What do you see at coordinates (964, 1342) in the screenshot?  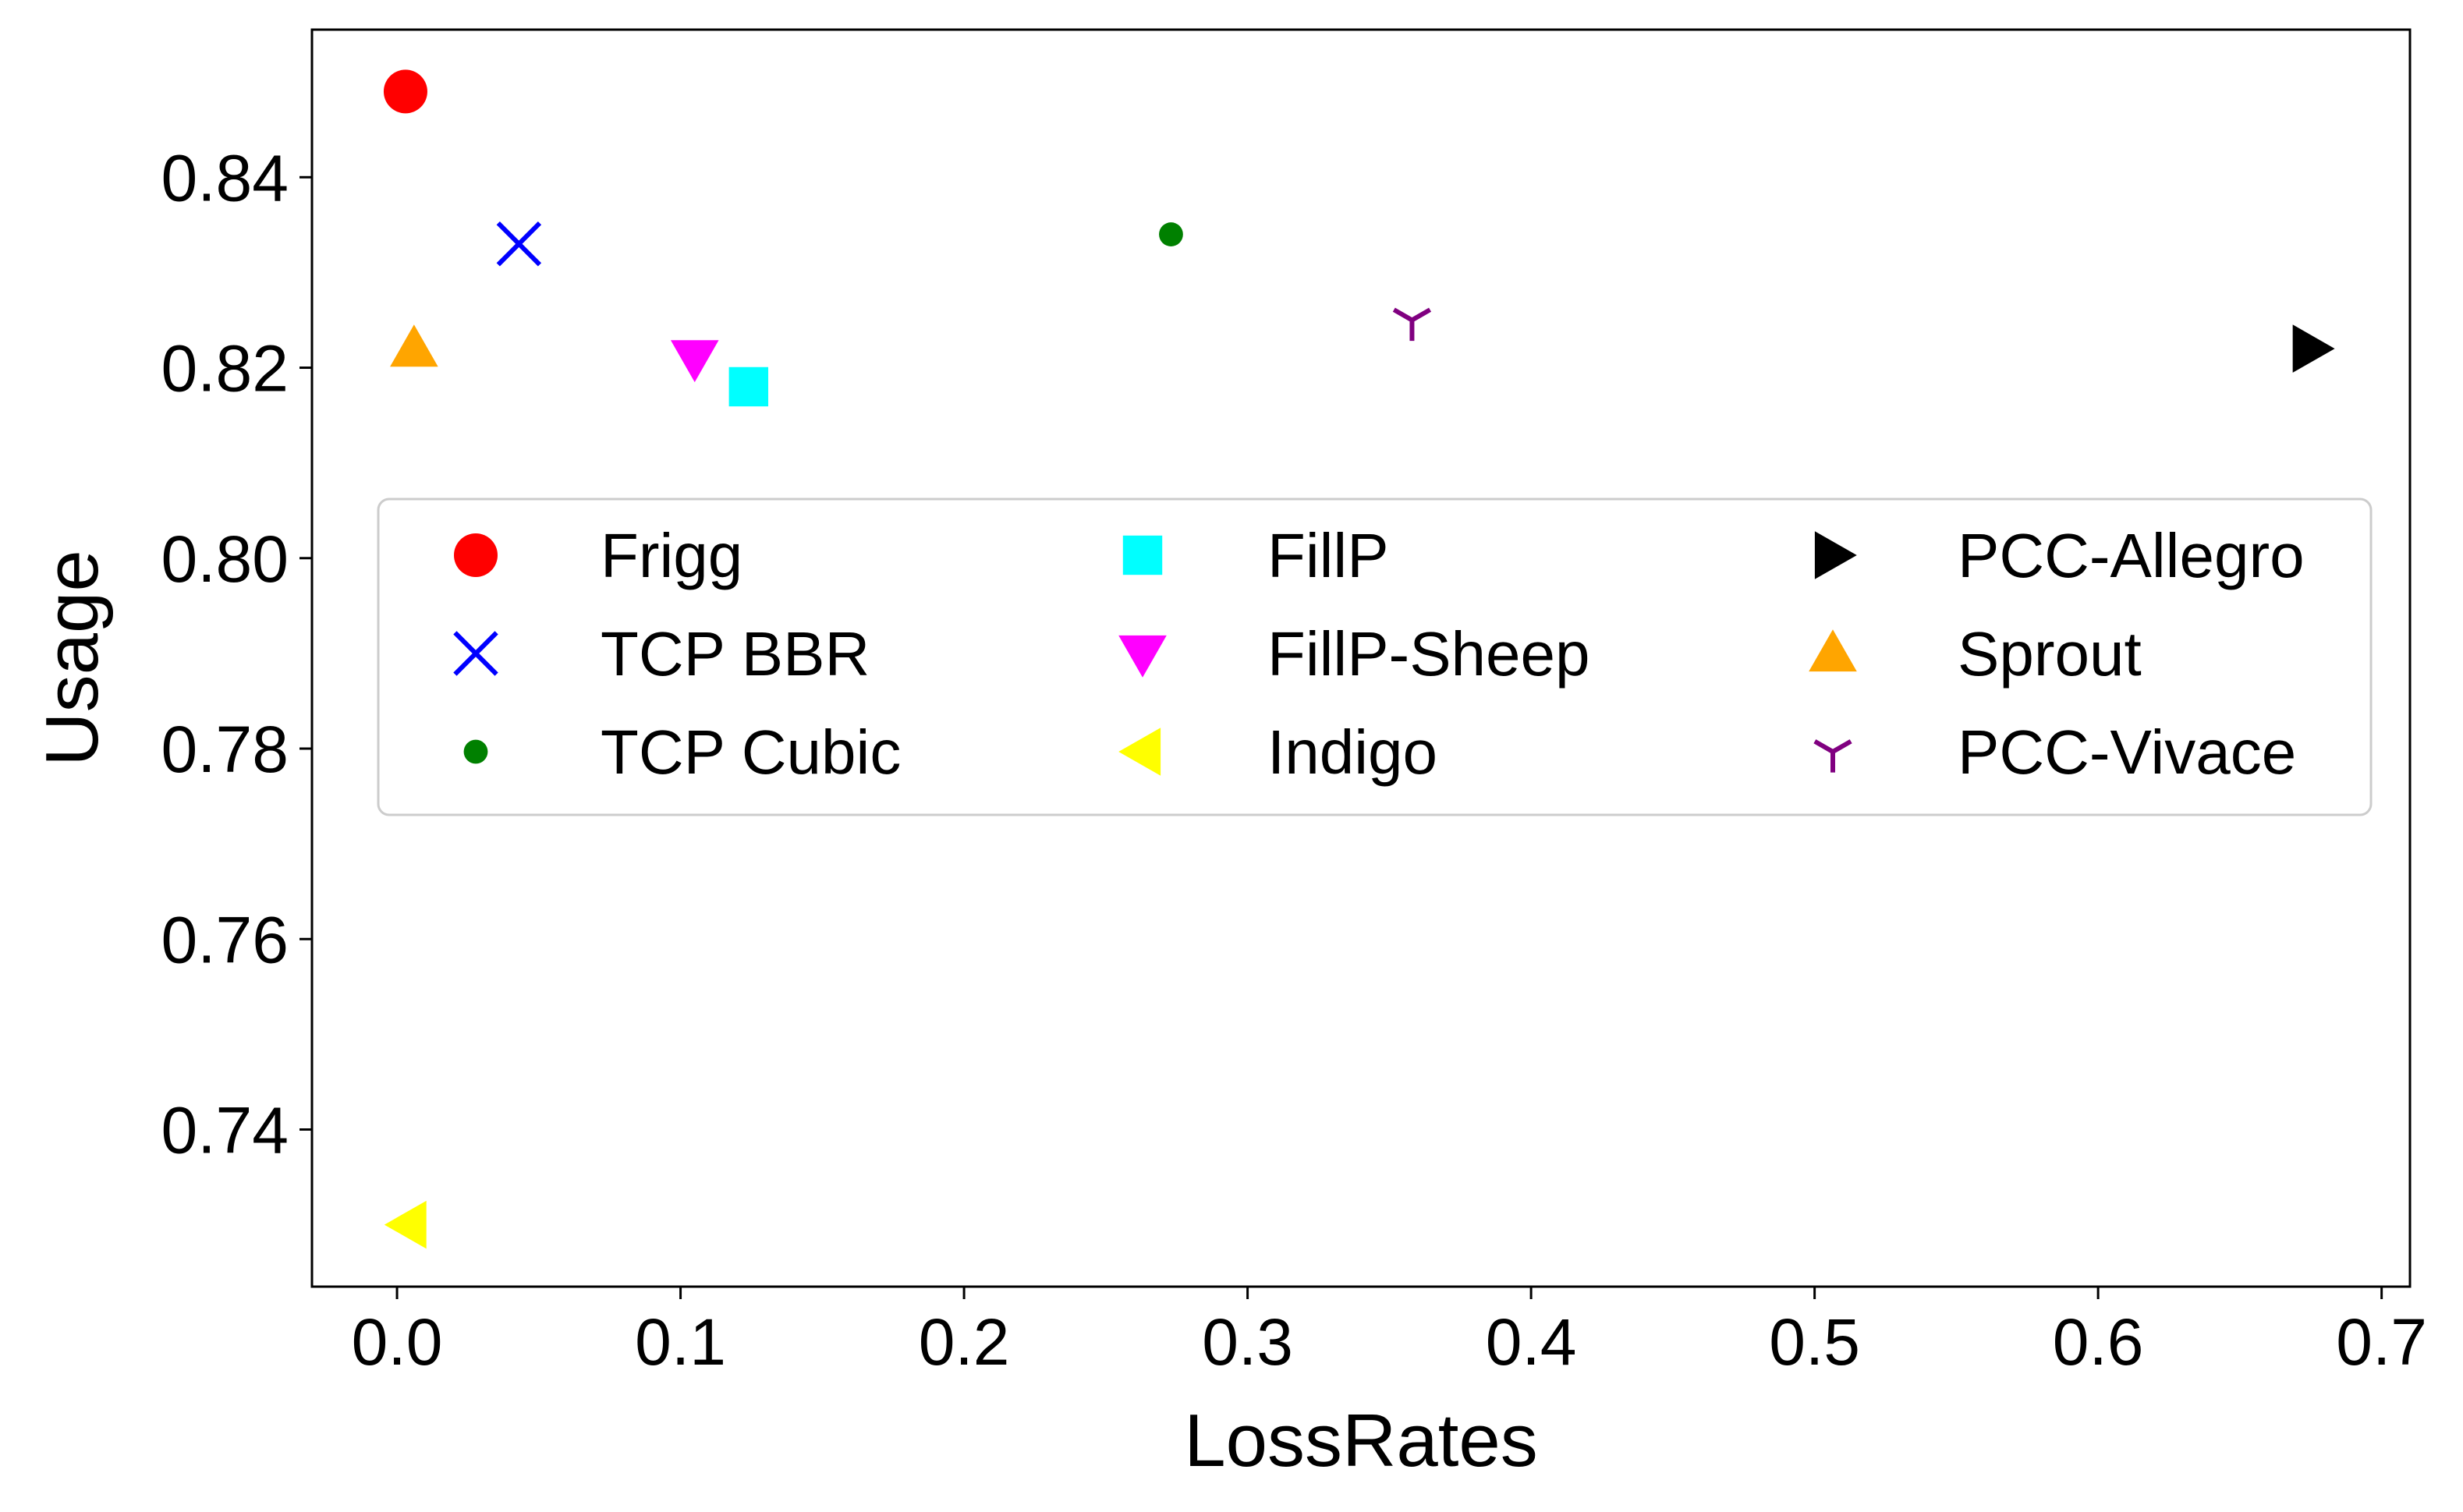 I see `x-tick-label: 0.2` at bounding box center [964, 1342].